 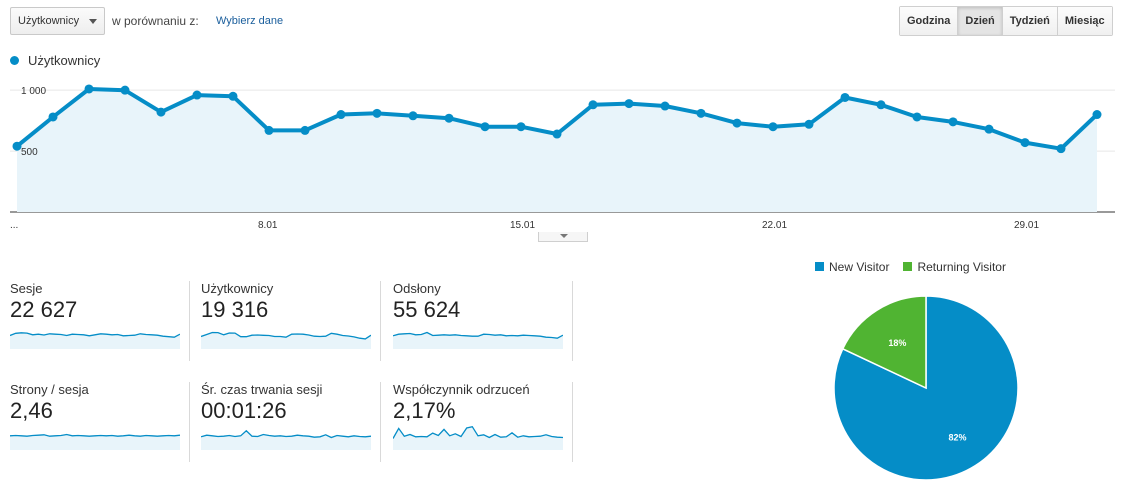 I want to click on pie-slice-returning-visitor, so click(x=884, y=342).